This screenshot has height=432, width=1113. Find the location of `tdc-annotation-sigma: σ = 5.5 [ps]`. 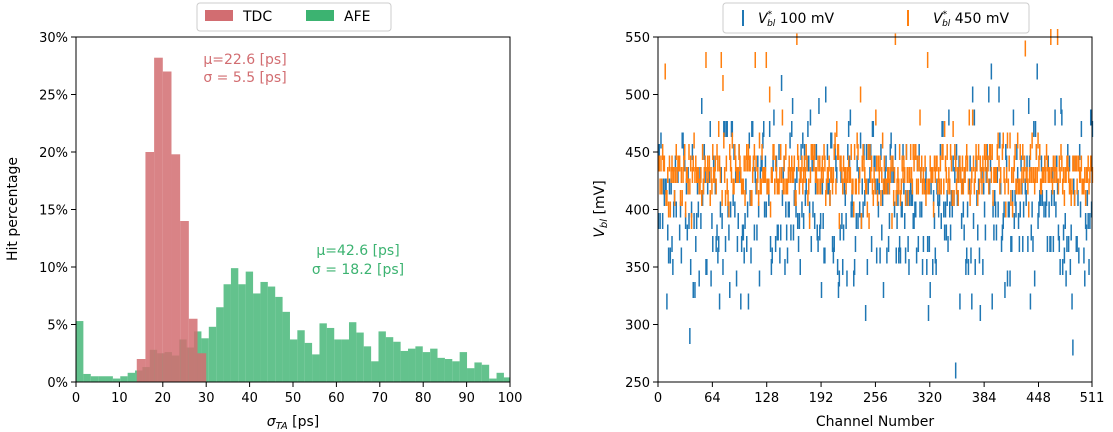

tdc-annotation-sigma: σ = 5.5 [ps] is located at coordinates (244, 78).